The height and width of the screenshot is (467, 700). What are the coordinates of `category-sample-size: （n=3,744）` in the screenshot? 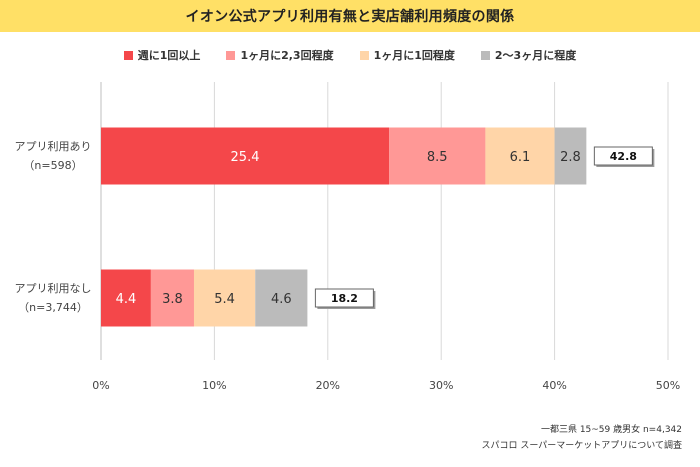 It's located at (53, 307).